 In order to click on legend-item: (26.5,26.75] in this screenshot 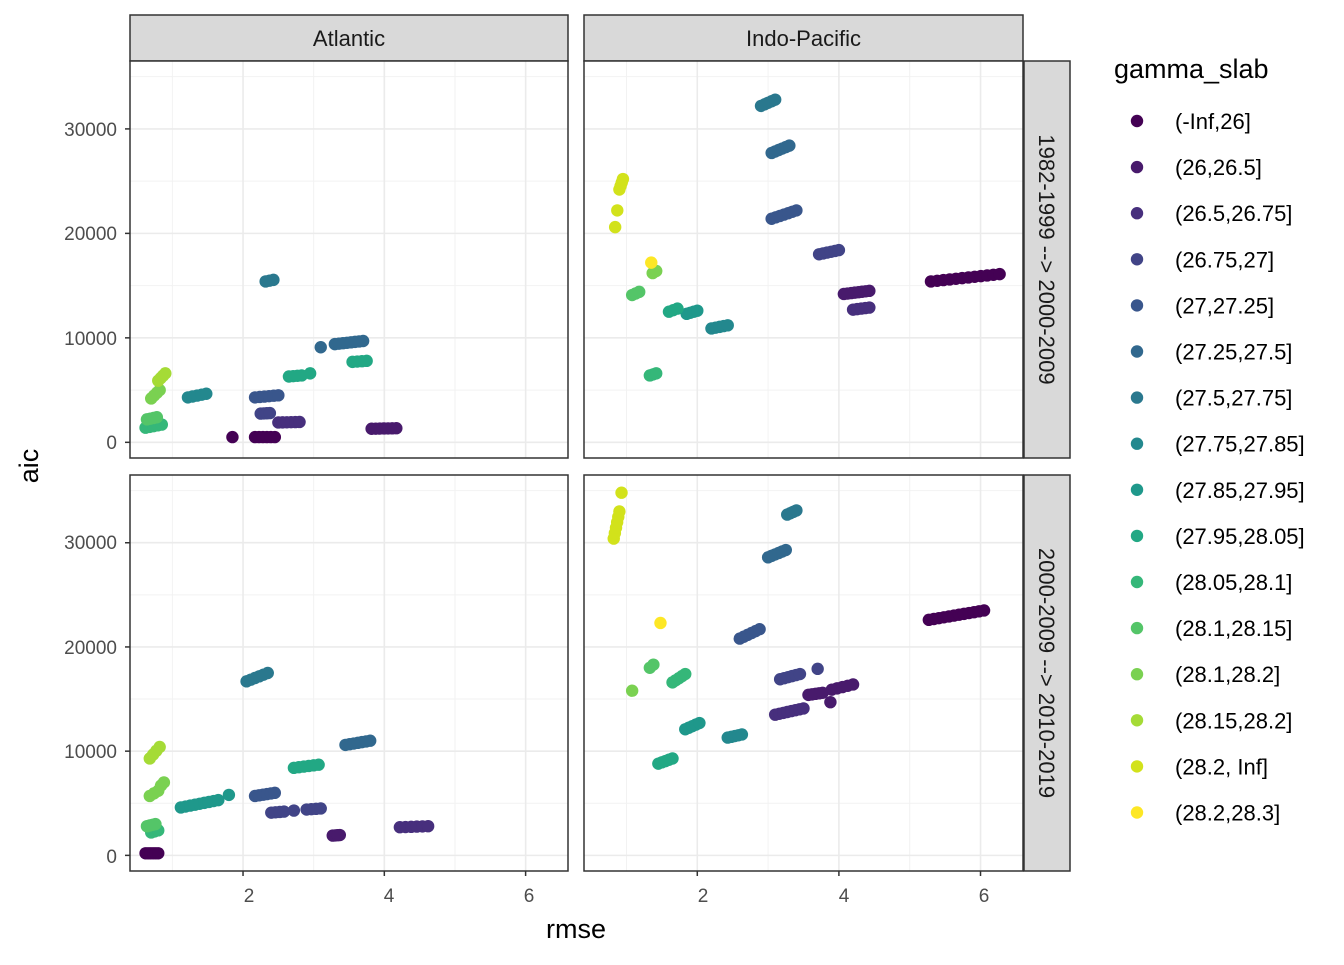, I will do `click(1211, 213)`.